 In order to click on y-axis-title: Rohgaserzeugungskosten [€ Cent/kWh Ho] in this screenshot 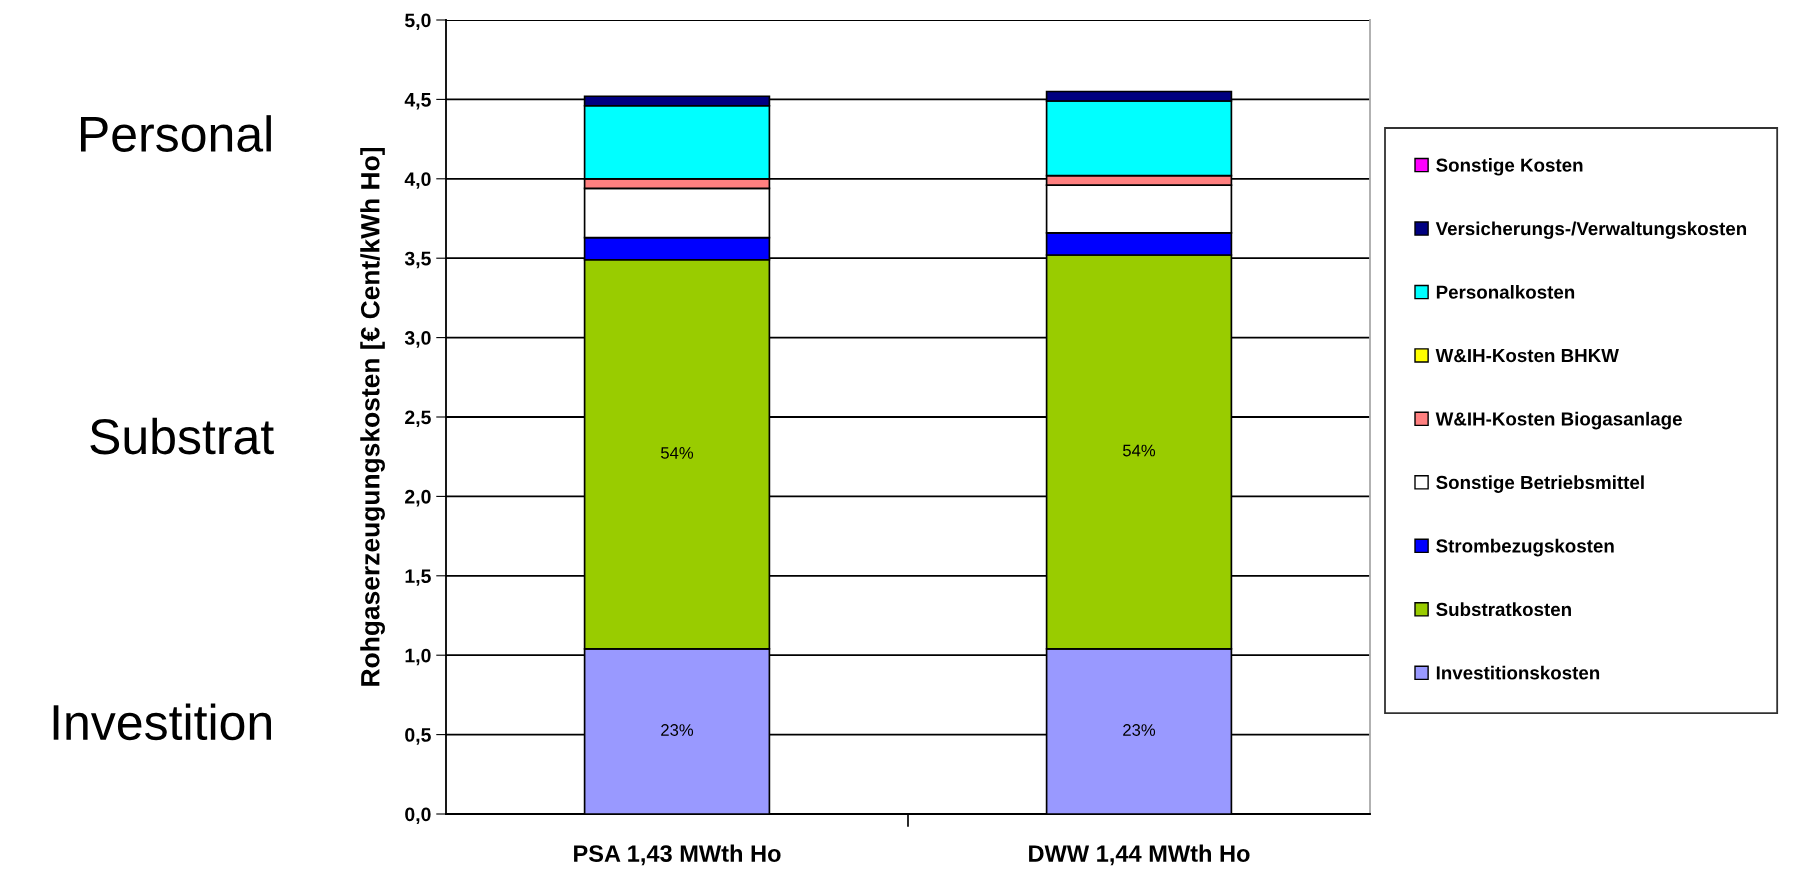, I will do `click(372, 416)`.